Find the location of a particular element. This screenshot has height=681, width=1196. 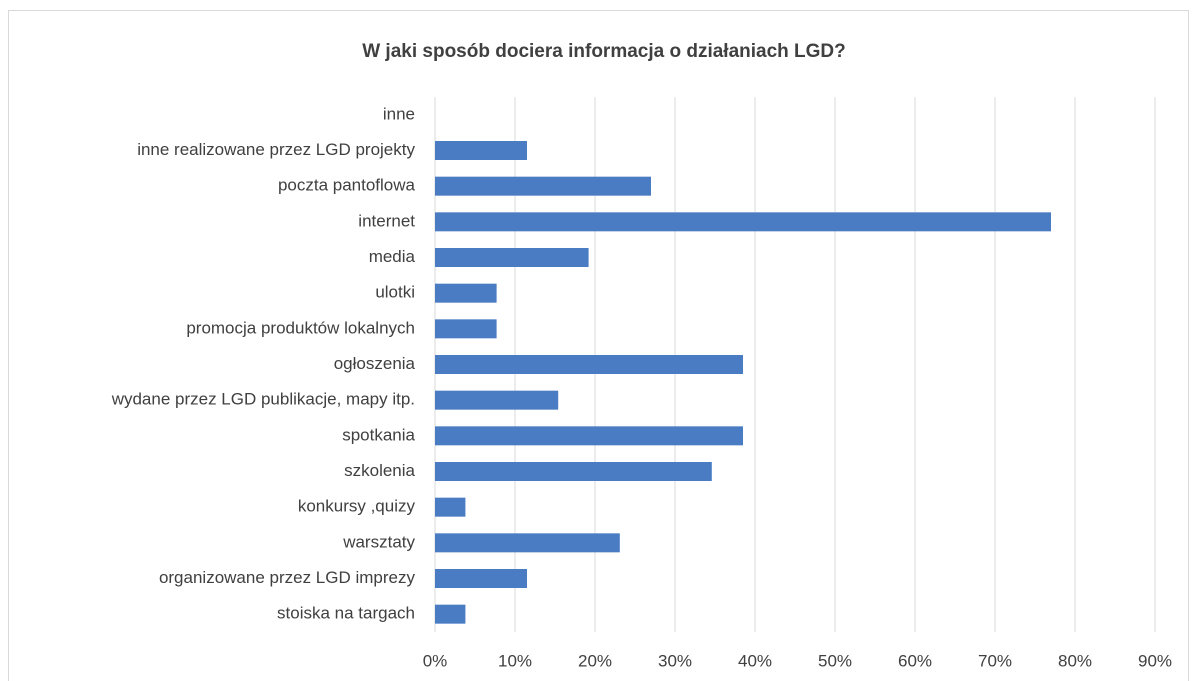

y-tick-label: inne is located at coordinates (399, 113).